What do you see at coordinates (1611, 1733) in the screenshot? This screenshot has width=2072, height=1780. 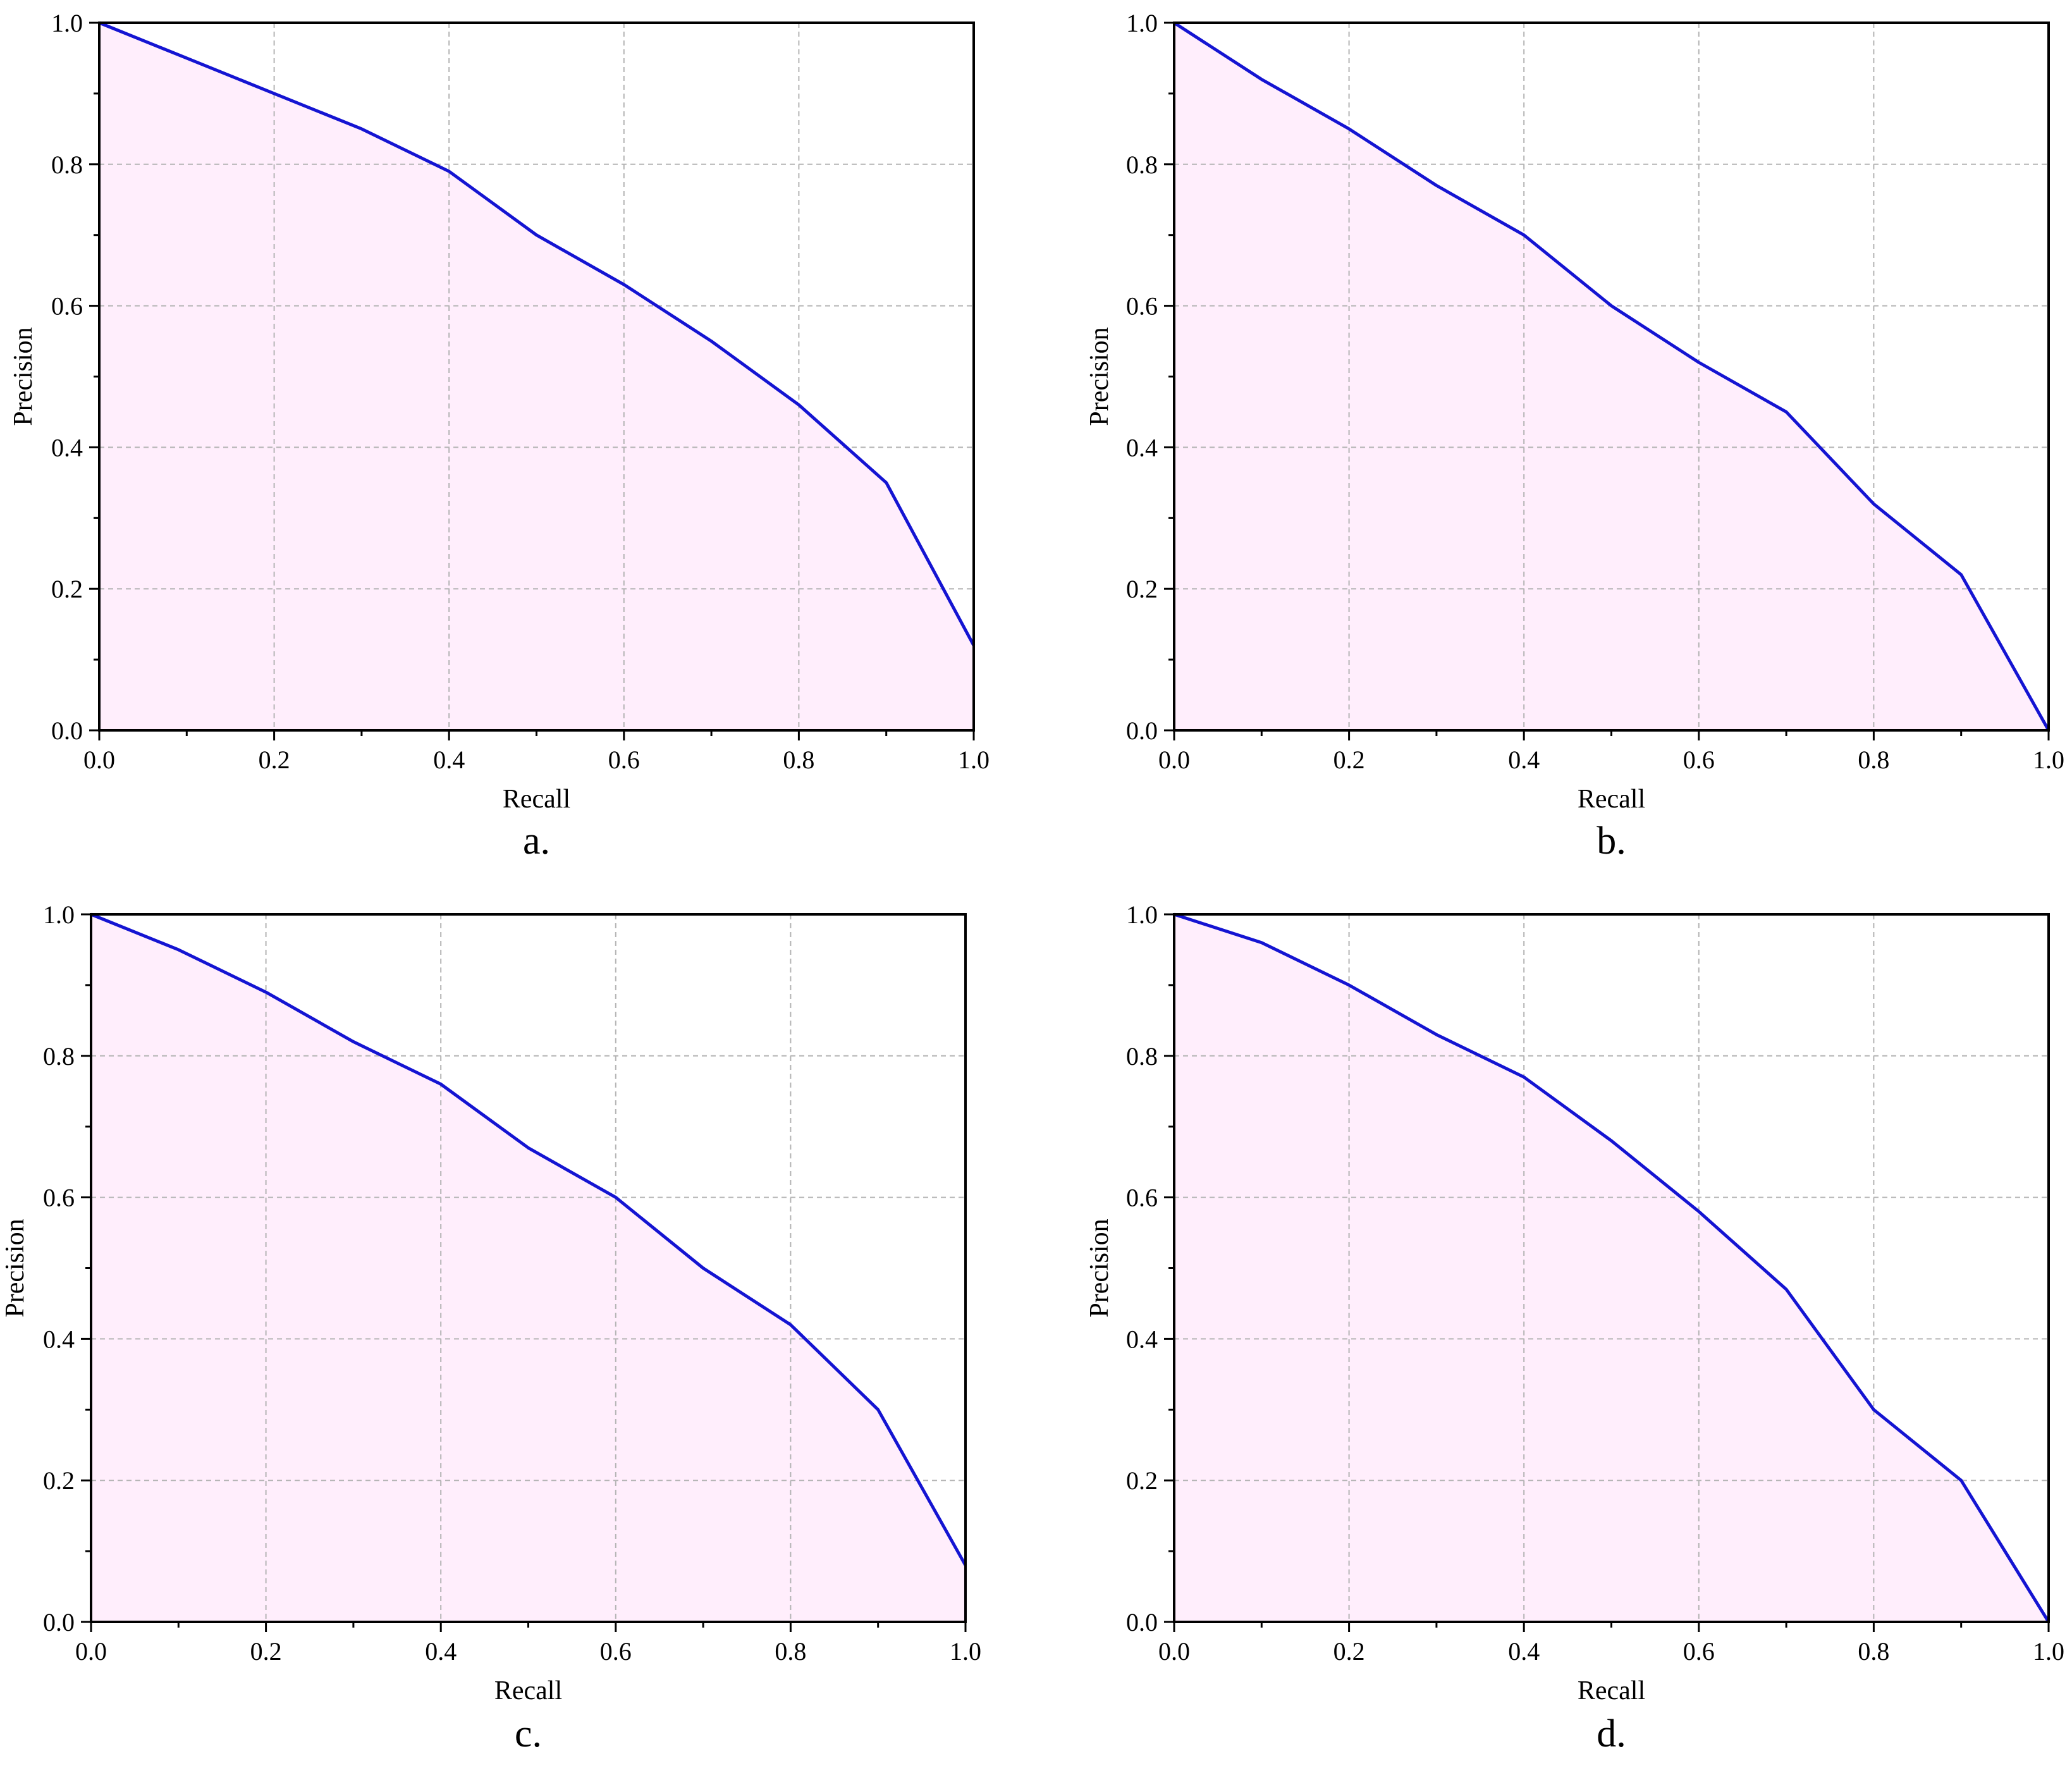 I see `panel-label: d.` at bounding box center [1611, 1733].